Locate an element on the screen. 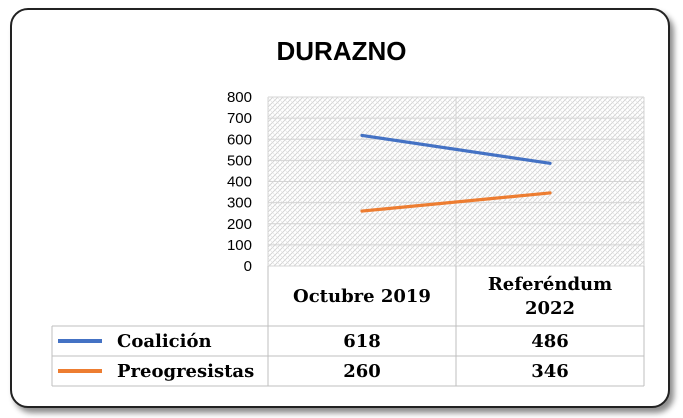 The image size is (683, 418). chart-title: DURAZNO is located at coordinates (341, 51).